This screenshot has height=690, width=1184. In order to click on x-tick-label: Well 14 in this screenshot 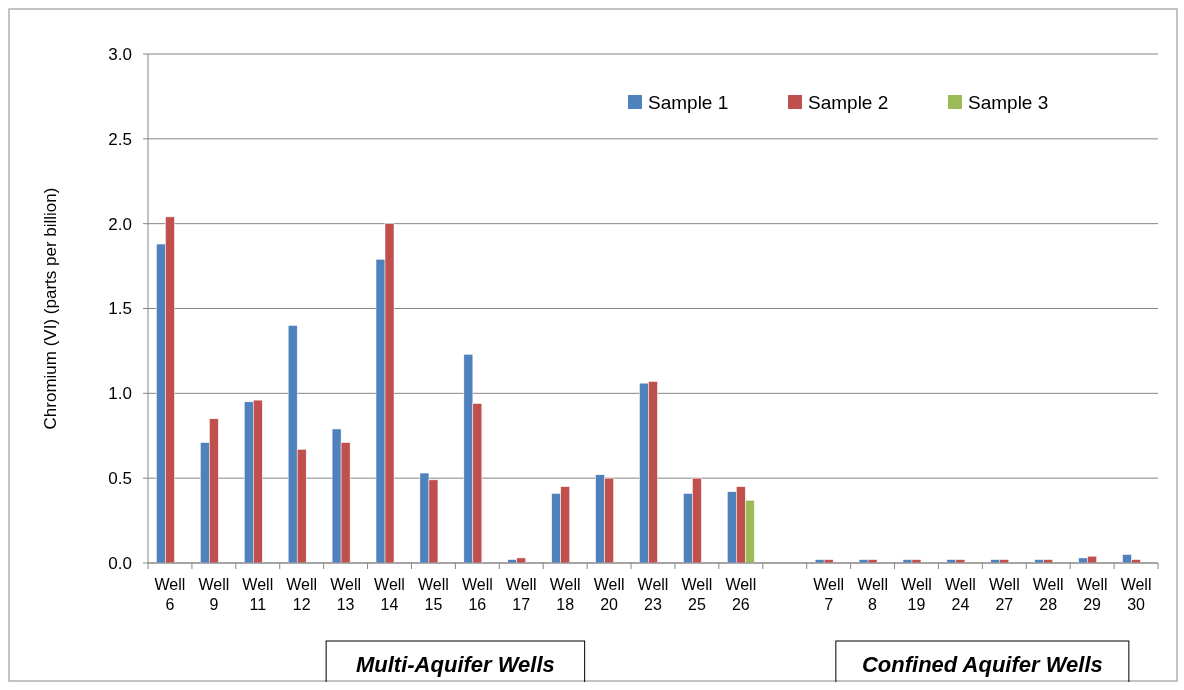, I will do `click(389, 594)`.